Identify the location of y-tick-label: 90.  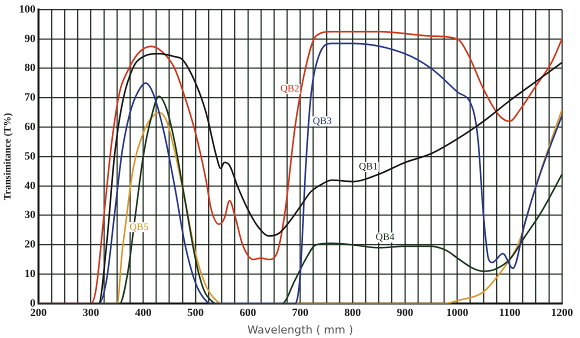
(30, 38).